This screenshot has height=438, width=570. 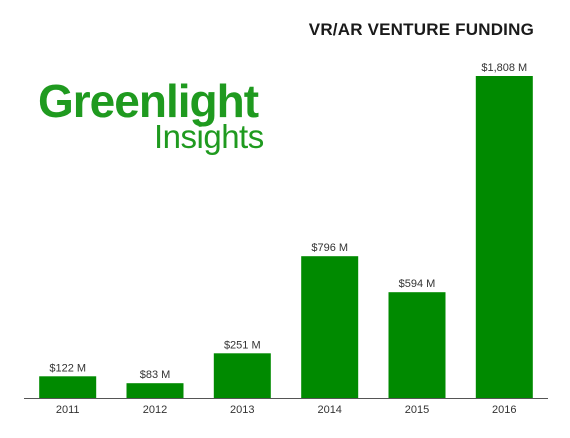 What do you see at coordinates (242, 375) in the screenshot?
I see `bar-2013` at bounding box center [242, 375].